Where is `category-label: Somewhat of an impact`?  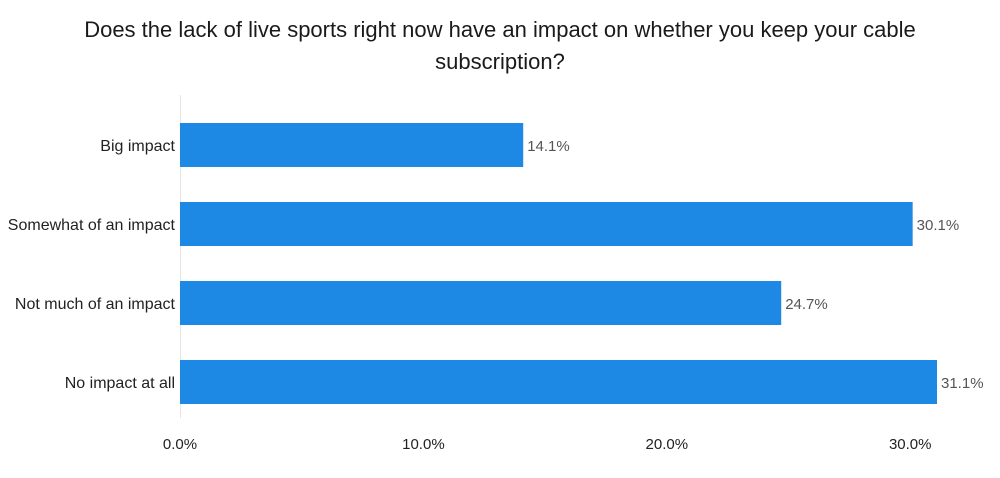
category-label: Somewhat of an impact is located at coordinates (92, 225).